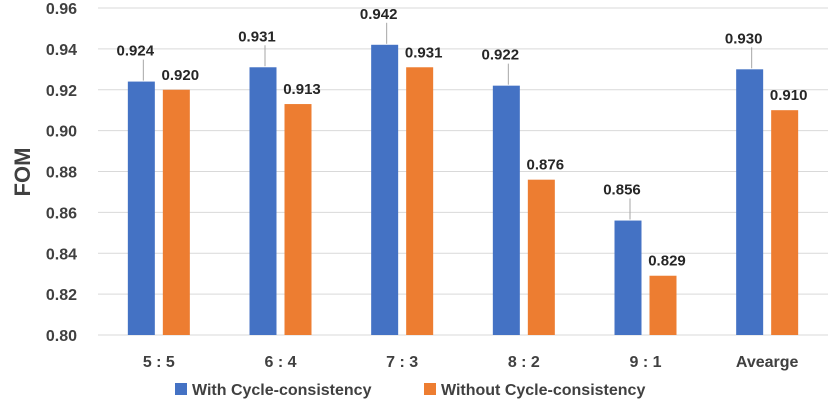 Image resolution: width=828 pixels, height=412 pixels. Describe the element at coordinates (61, 50) in the screenshot. I see `y-tick-label: 0.94` at that location.